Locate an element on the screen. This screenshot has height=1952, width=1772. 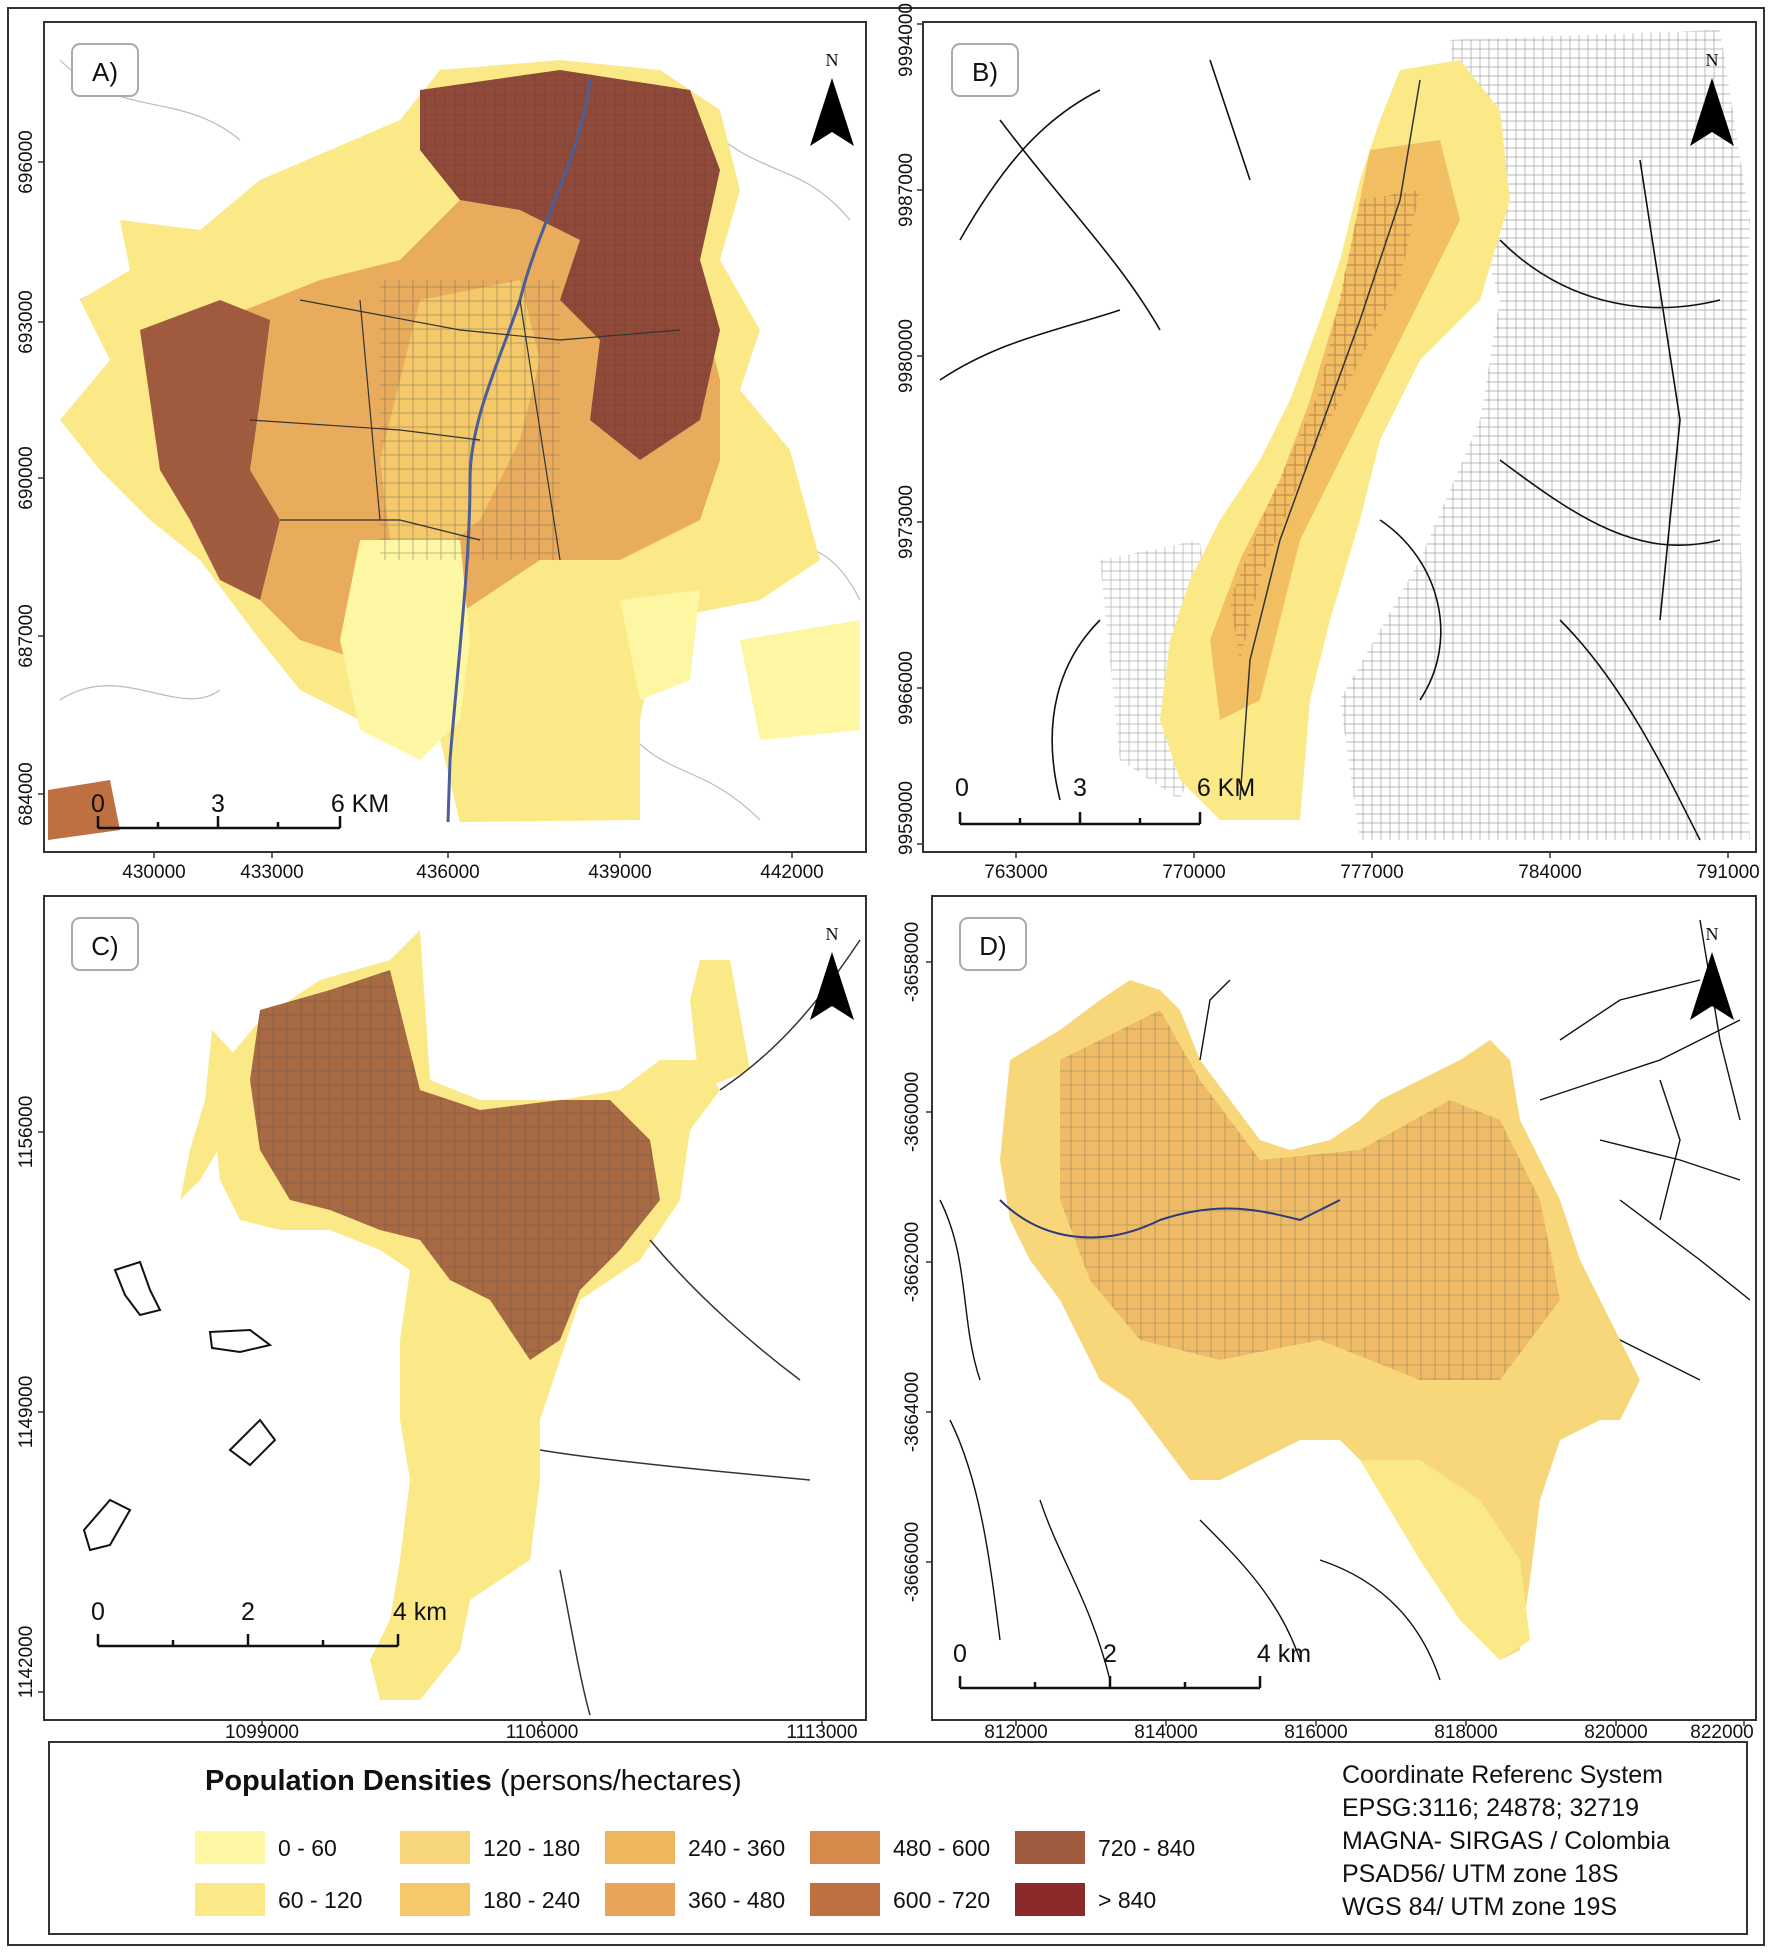
panel-c-label: C) is located at coordinates (104, 946).